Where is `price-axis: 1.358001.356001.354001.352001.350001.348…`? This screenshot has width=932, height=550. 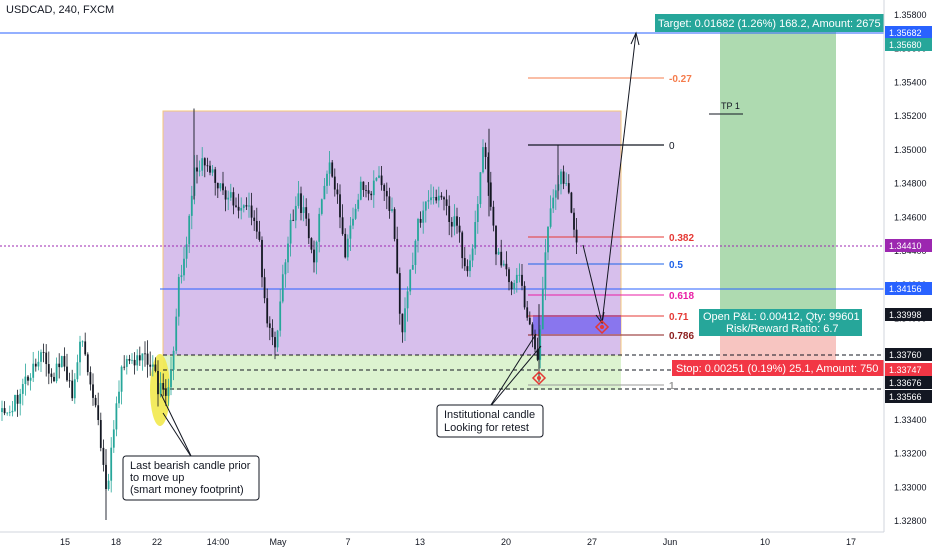 price-axis: 1.358001.356001.354001.352001.350001.348… is located at coordinates (907, 266).